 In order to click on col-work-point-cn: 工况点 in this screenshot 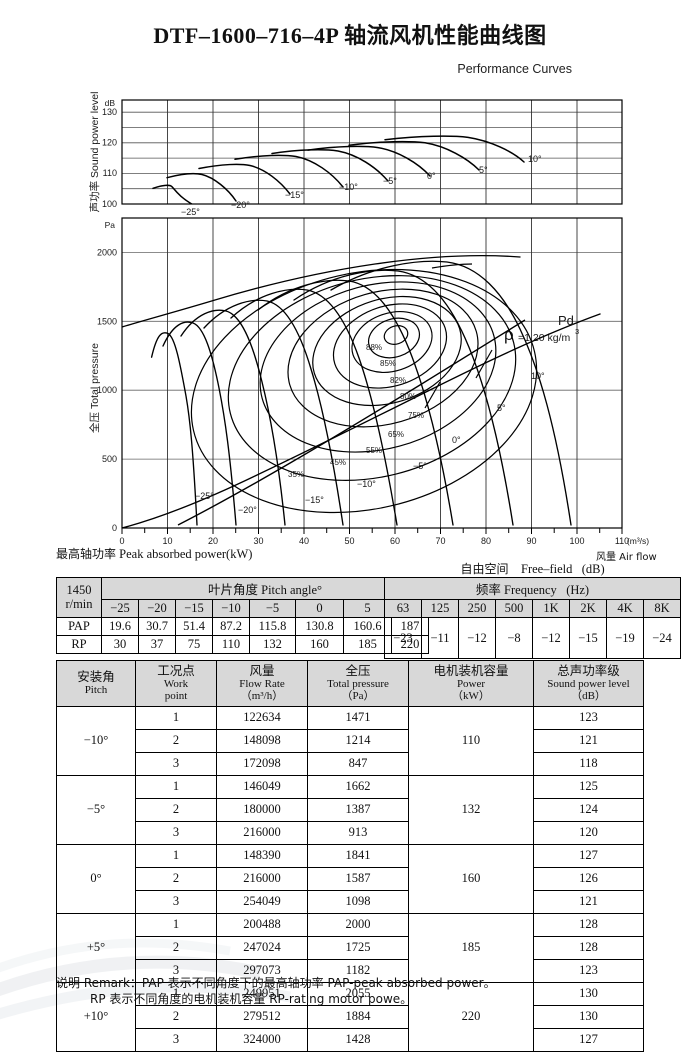, I will do `click(176, 670)`.